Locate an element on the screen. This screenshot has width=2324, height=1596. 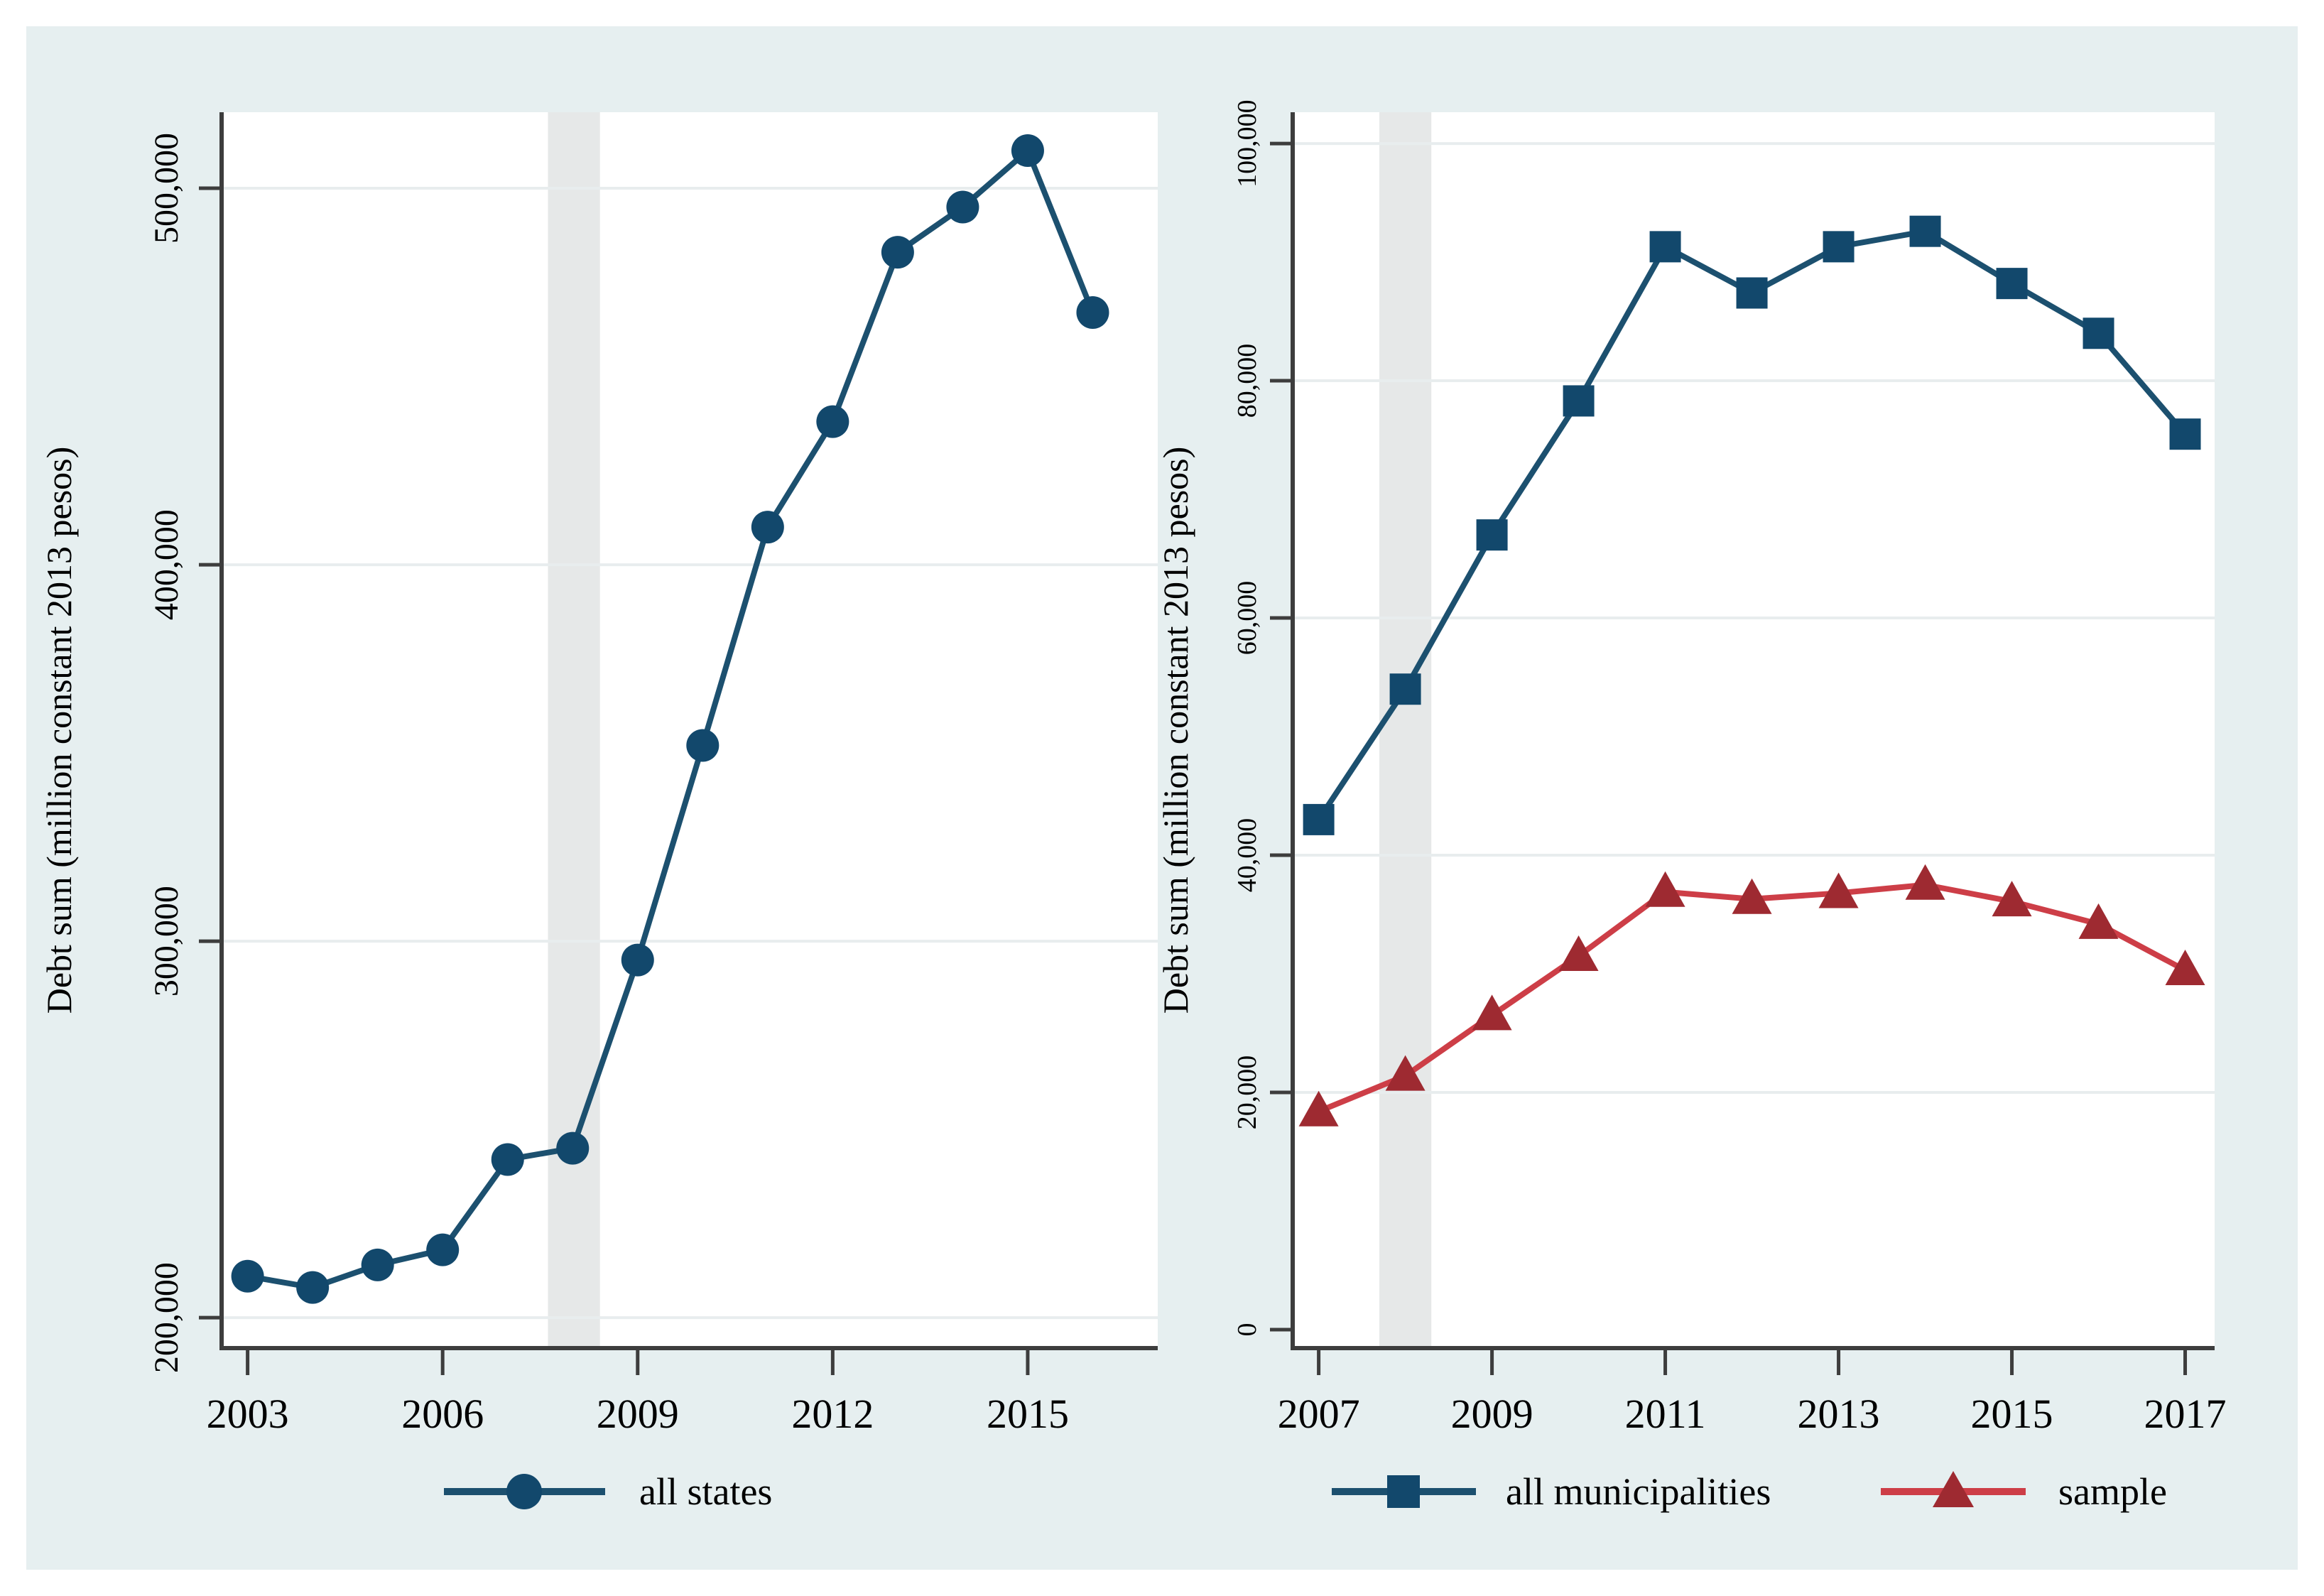
y-tick-label: 80,000 is located at coordinates (1247, 381).